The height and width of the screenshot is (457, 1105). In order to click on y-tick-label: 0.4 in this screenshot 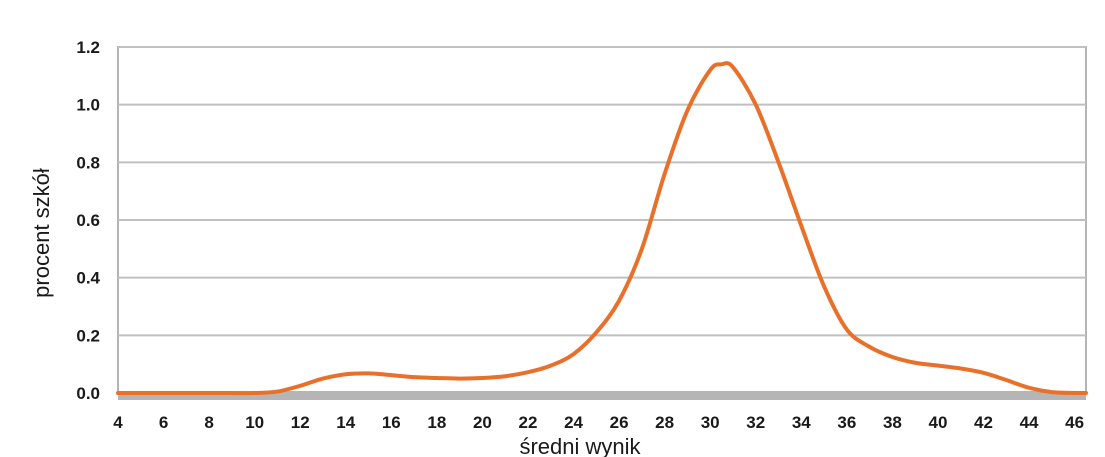, I will do `click(88, 278)`.